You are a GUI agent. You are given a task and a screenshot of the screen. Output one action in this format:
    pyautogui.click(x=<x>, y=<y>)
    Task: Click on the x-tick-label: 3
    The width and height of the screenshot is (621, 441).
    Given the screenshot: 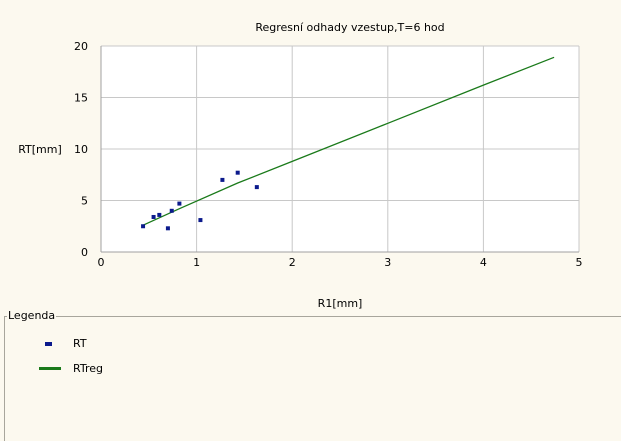 What is the action you would take?
    pyautogui.click(x=387, y=262)
    